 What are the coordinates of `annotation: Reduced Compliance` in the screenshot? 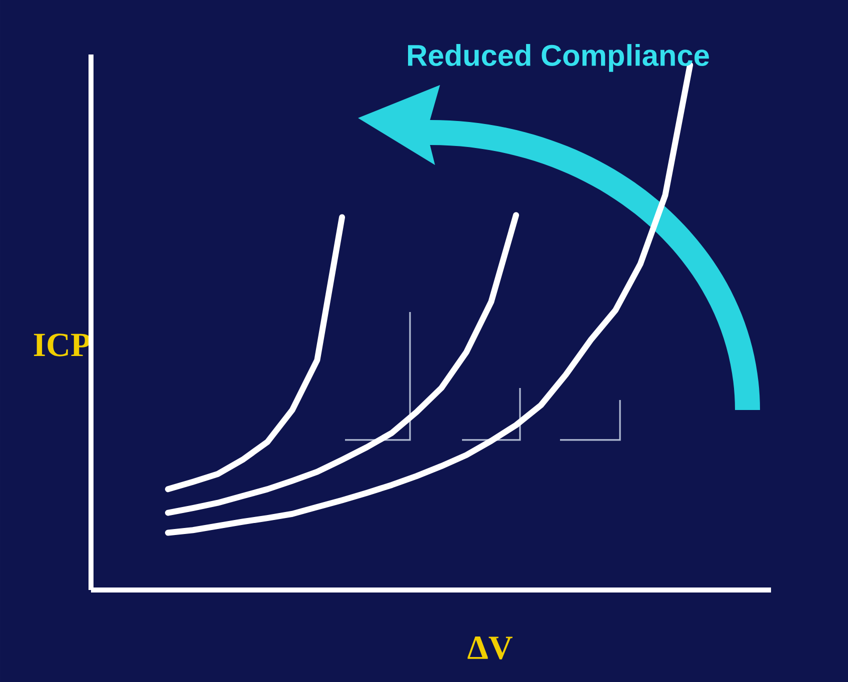 It's located at (558, 58).